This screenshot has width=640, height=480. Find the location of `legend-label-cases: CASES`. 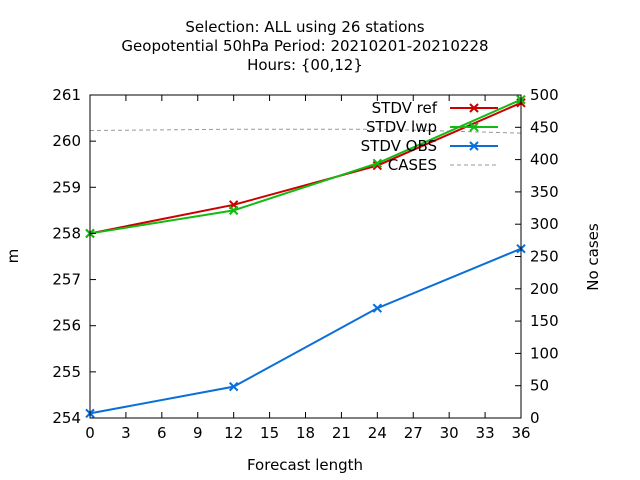

legend-label-cases: CASES is located at coordinates (412, 165).